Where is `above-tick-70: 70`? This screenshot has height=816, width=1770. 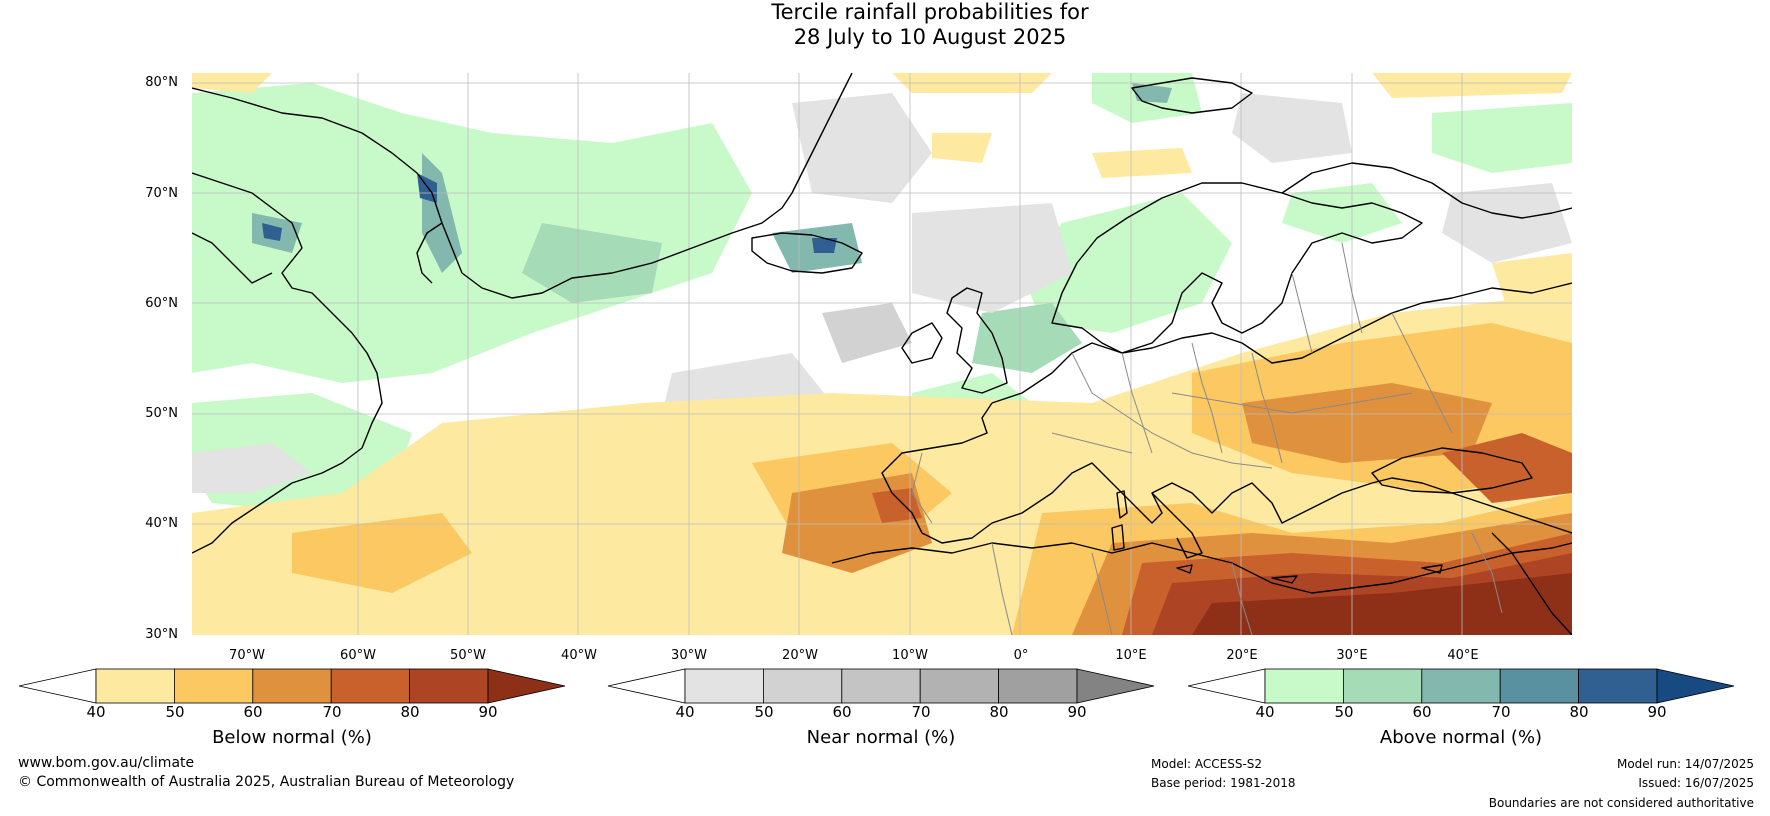 above-tick-70: 70 is located at coordinates (1501, 712).